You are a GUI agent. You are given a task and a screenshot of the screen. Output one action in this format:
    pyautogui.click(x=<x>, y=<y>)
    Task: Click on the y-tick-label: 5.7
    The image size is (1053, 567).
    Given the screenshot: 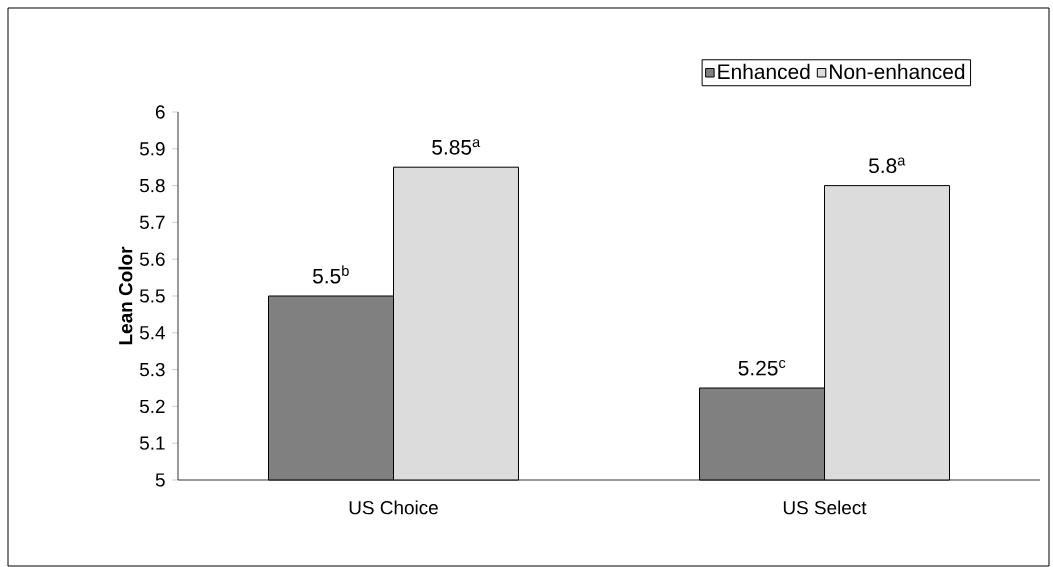 What is the action you would take?
    pyautogui.click(x=152, y=222)
    